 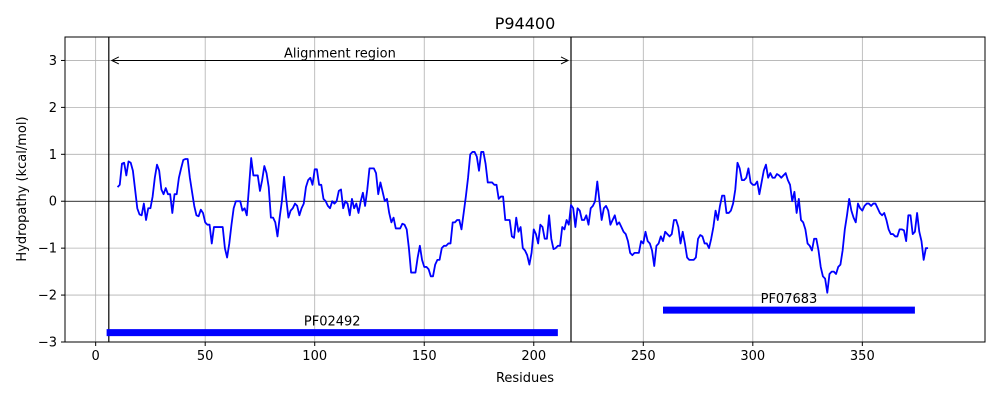 I want to click on y-tick-label: 0, so click(x=53, y=202).